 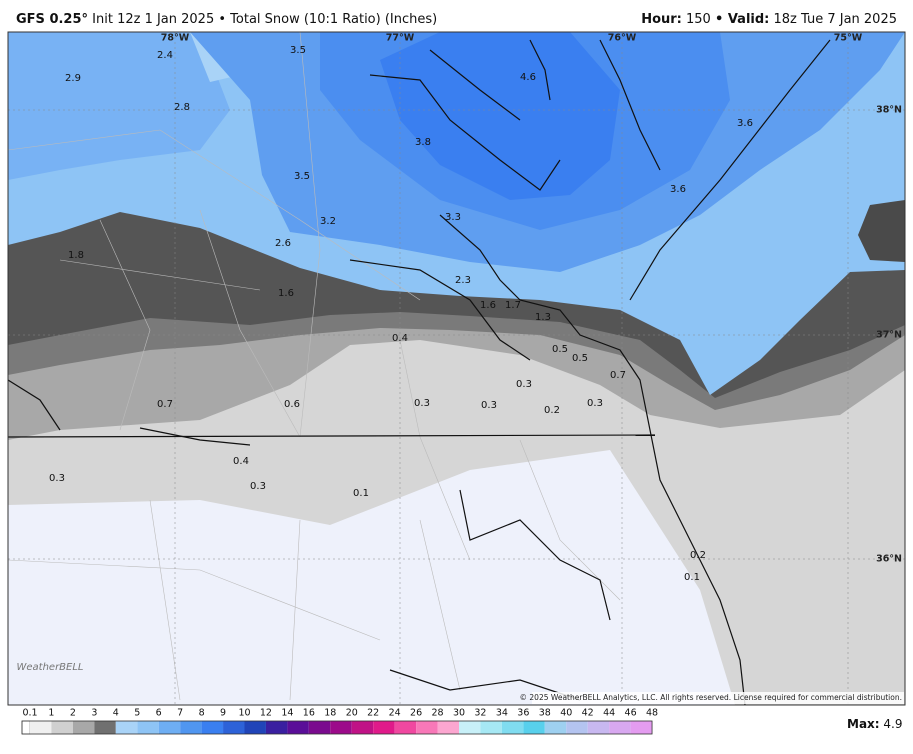 I want to click on point-value: 1.3, so click(x=543, y=317).